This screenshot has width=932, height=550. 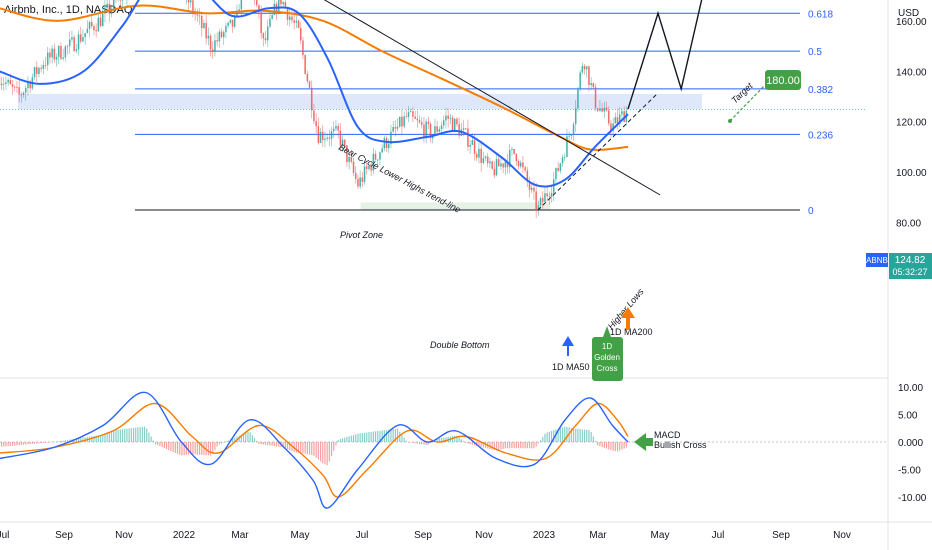 I want to click on ma50-label: 1D MA50, so click(x=571, y=367).